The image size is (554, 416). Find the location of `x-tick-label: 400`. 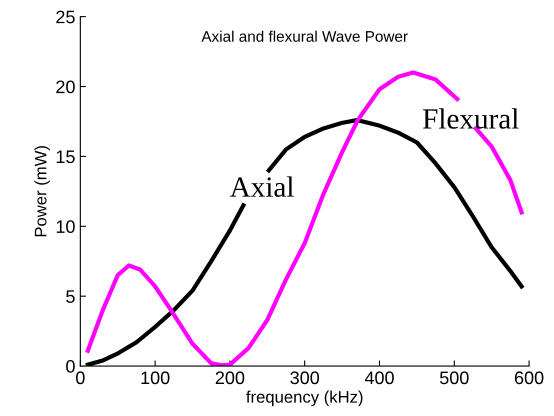

x-tick-label: 400 is located at coordinates (379, 377).